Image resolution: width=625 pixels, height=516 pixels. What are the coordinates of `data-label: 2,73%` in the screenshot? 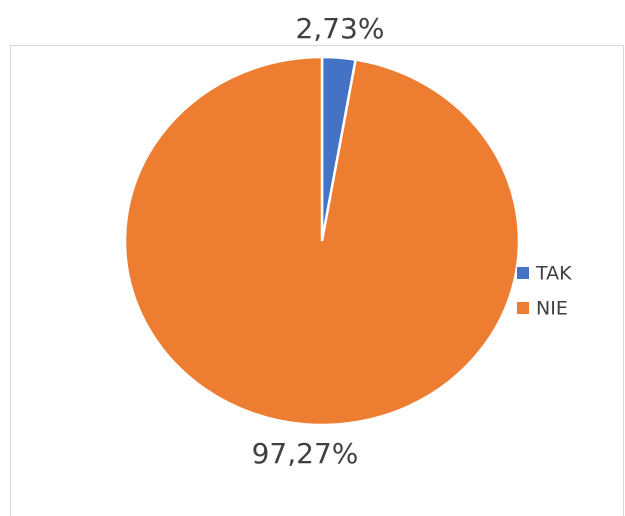 It's located at (340, 28).